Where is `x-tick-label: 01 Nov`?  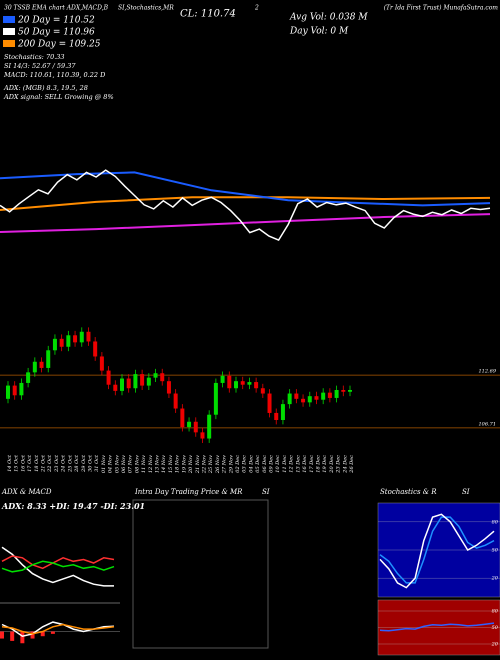
x-tick-label: 01 Nov is located at coordinates (104, 464).